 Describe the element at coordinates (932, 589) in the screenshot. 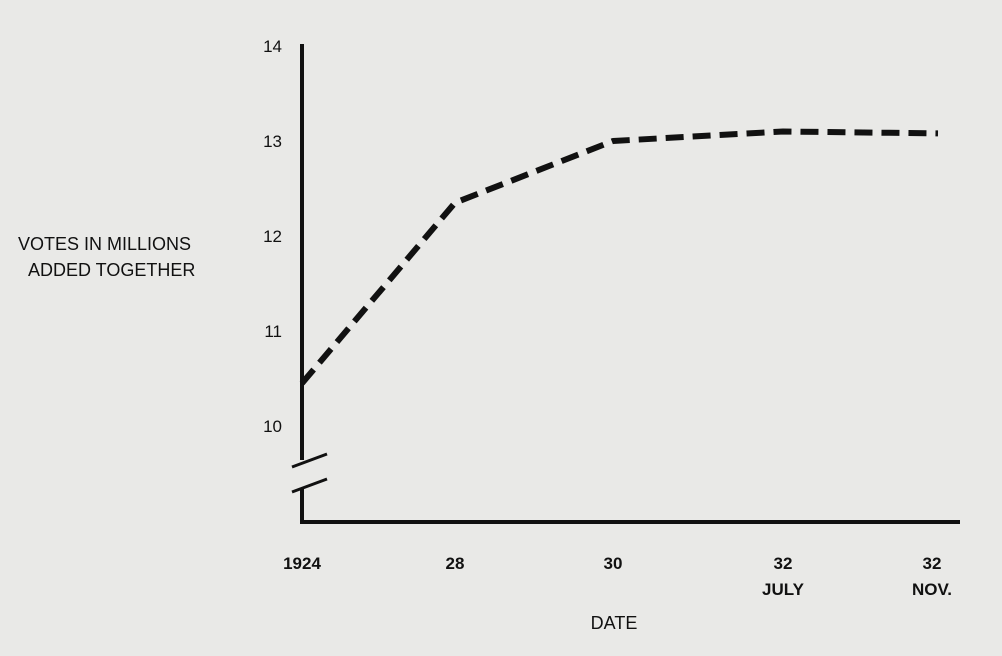

I see `x-tick-label: NOV.` at that location.